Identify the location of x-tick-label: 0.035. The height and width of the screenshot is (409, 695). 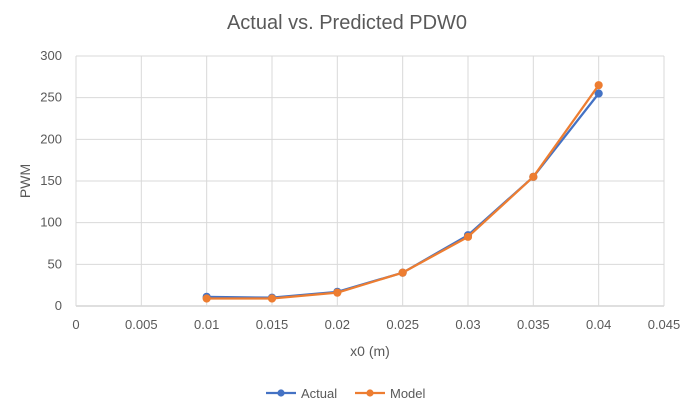
(533, 324).